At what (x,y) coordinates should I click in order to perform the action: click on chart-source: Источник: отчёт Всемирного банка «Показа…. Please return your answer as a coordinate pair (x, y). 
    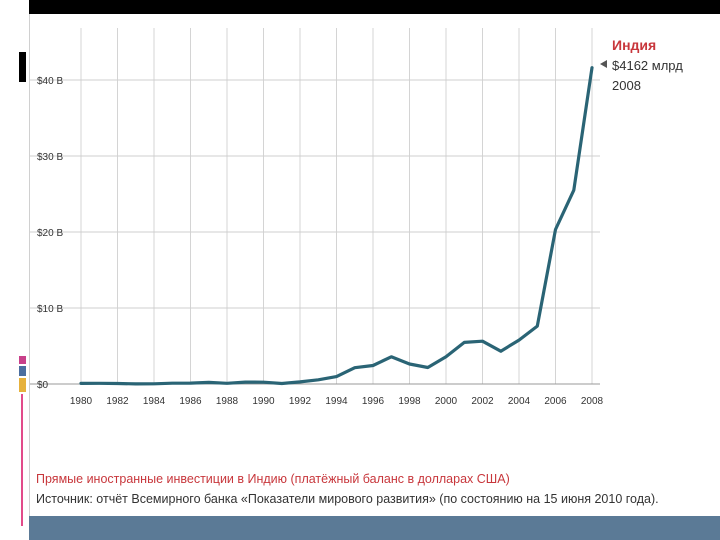
    Looking at the image, I should click on (347, 499).